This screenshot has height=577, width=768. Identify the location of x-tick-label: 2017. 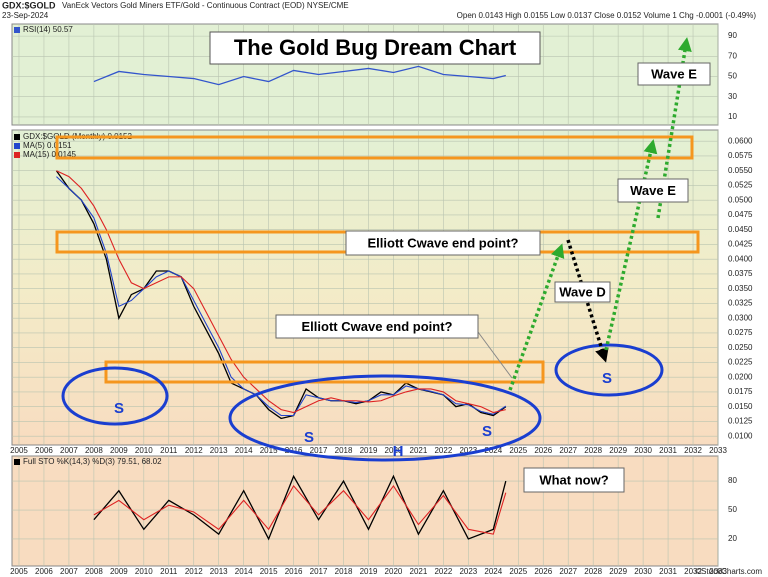
(319, 571).